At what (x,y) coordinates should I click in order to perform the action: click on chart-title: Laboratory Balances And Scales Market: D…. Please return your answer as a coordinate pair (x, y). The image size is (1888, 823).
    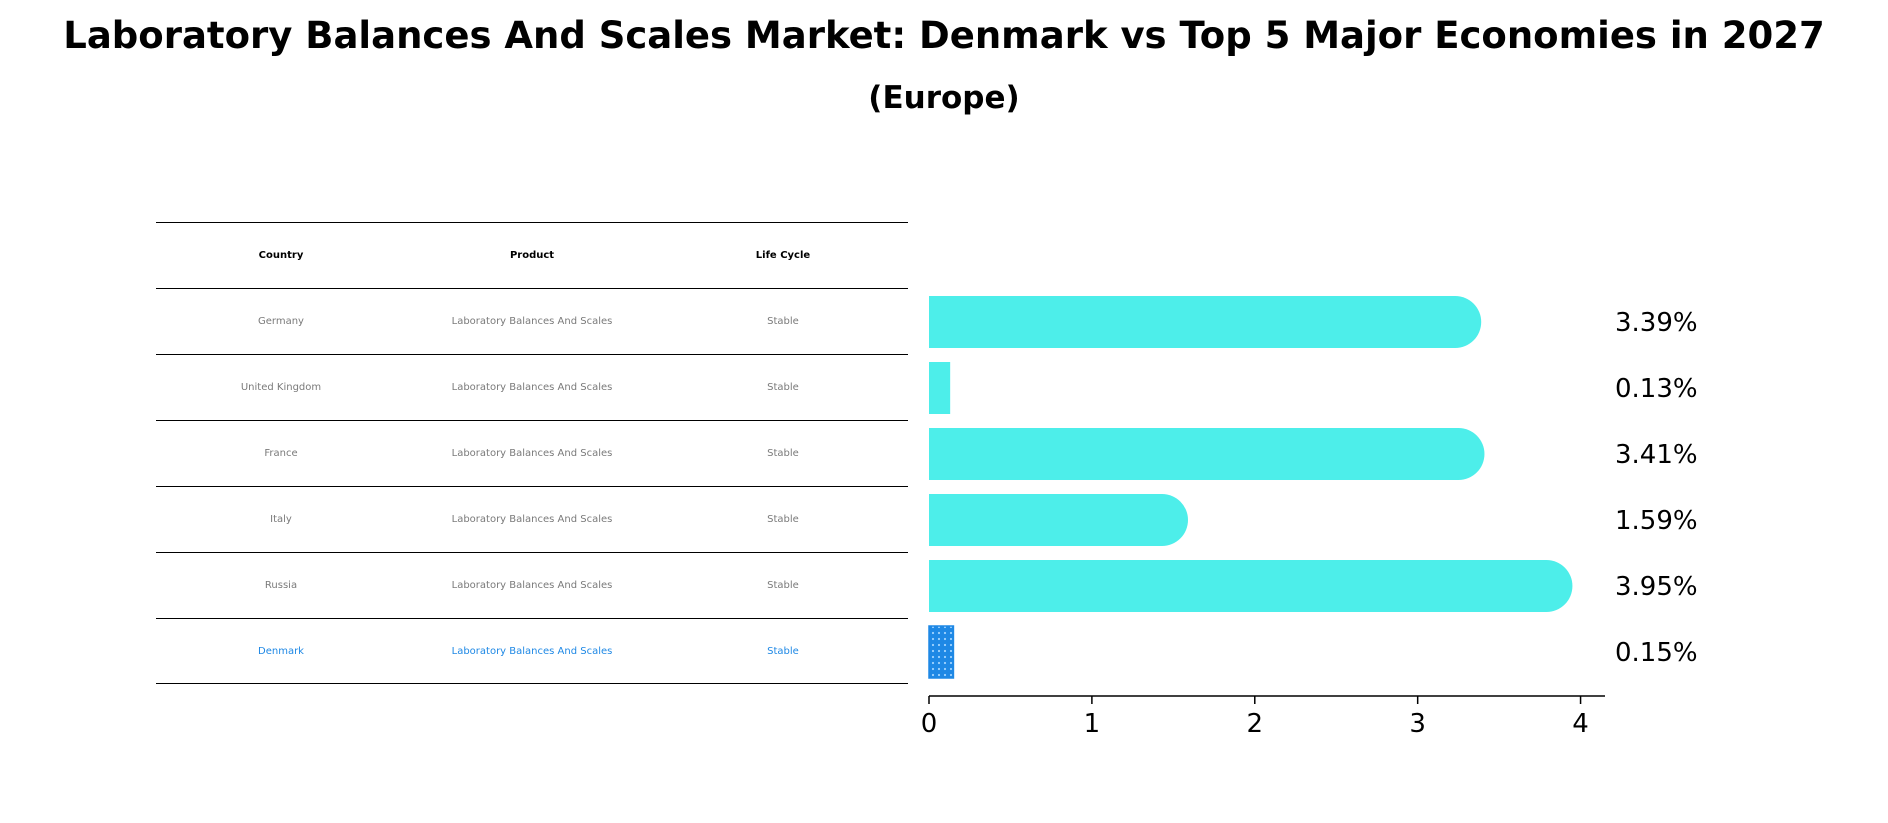
    Looking at the image, I should click on (944, 35).